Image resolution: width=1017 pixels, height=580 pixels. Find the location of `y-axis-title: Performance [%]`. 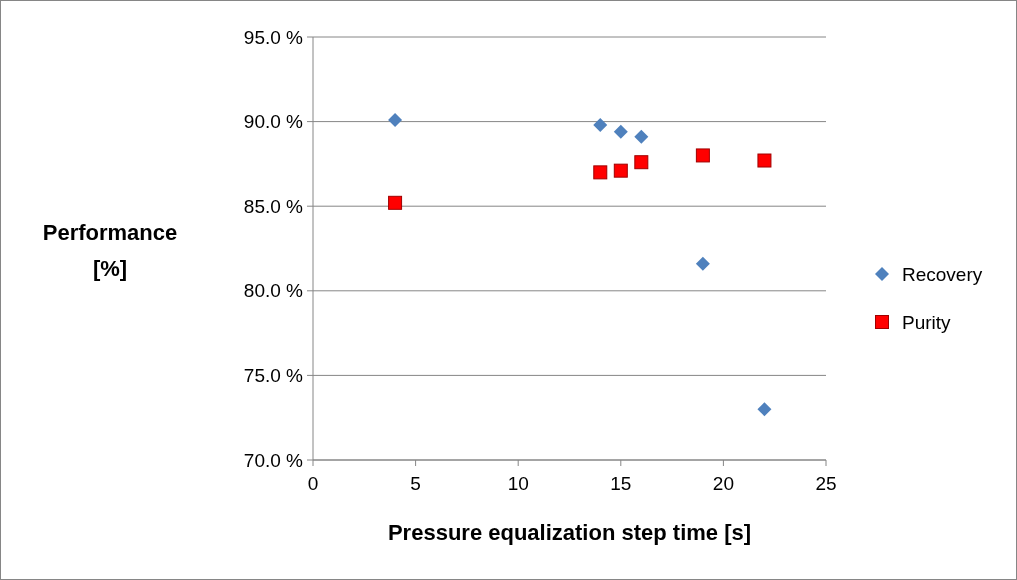

y-axis-title: Performance [%] is located at coordinates (110, 250).